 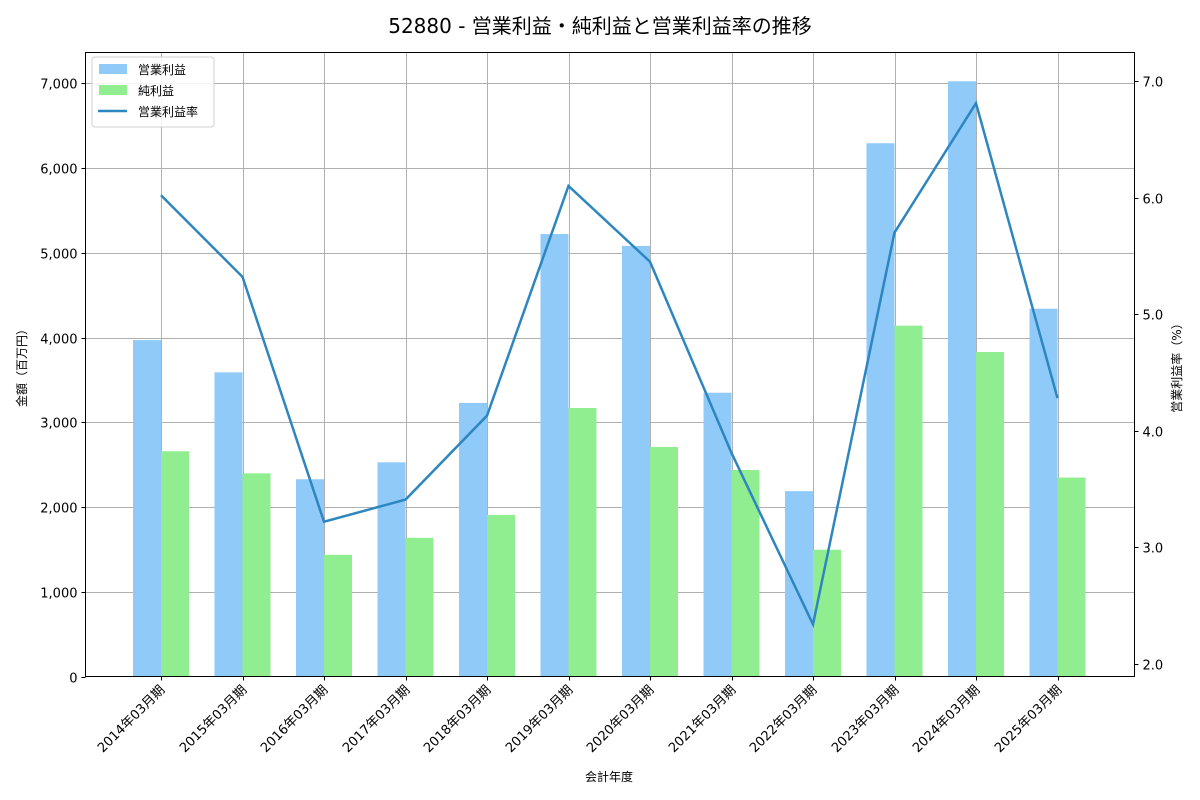 What do you see at coordinates (1149, 375) in the screenshot?
I see `y-axis-right: 2.0 3.0 4.0 5.0 6.0 7.0` at bounding box center [1149, 375].